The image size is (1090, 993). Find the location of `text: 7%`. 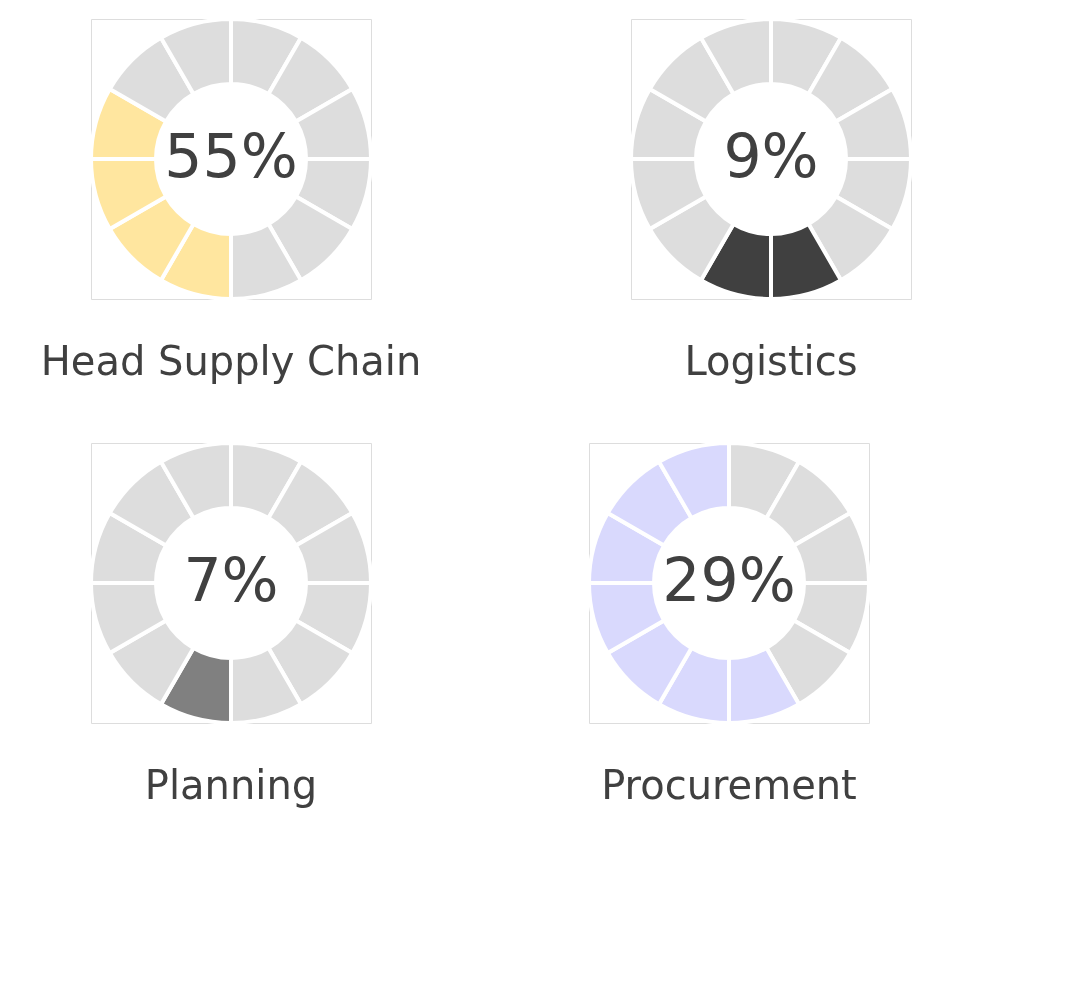

text: 7% is located at coordinates (231, 580).